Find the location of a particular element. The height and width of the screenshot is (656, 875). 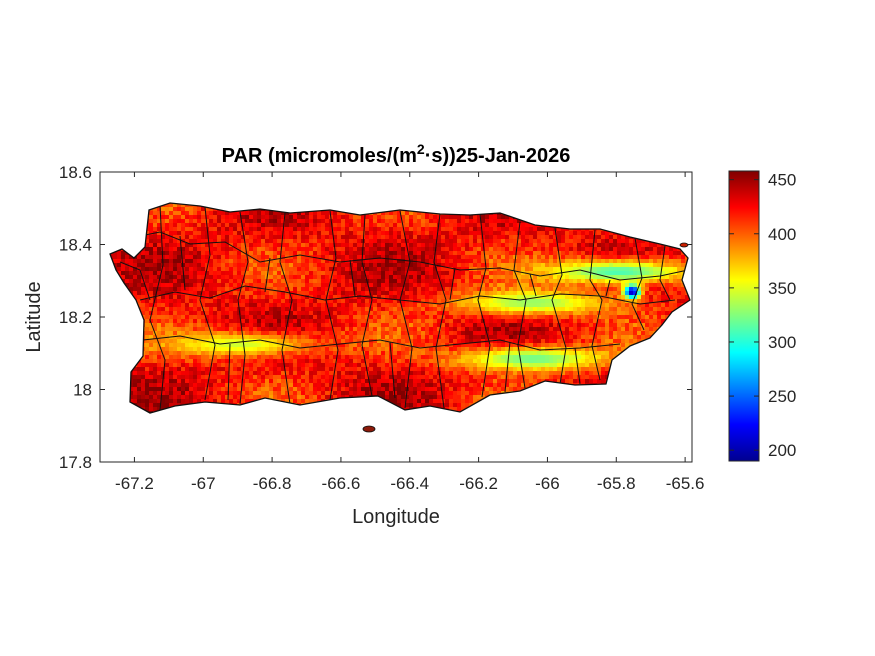

x-tick-label: -66.8 is located at coordinates (272, 483).